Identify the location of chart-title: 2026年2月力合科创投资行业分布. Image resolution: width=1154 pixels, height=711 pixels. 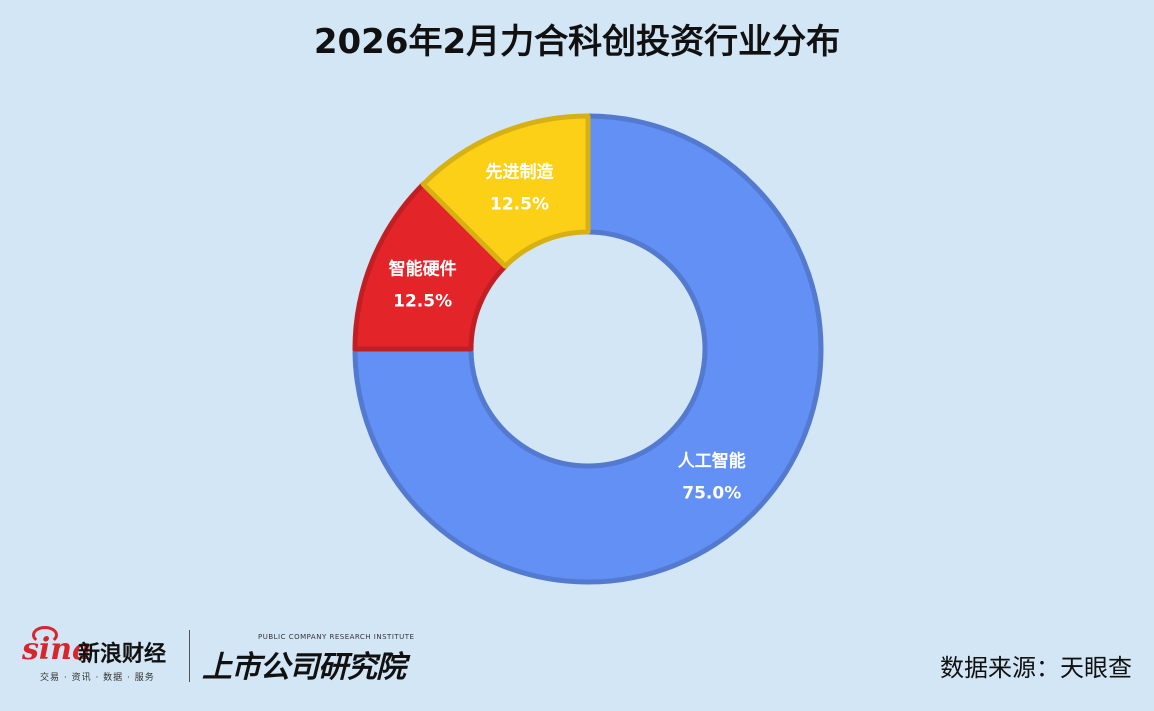
(577, 42).